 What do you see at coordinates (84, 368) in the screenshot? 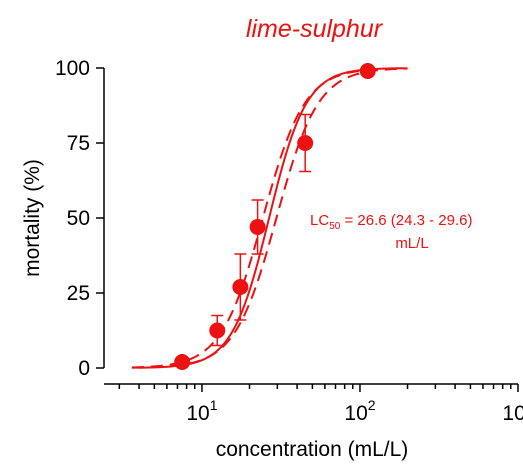
I see `y-tick-label: 0` at bounding box center [84, 368].